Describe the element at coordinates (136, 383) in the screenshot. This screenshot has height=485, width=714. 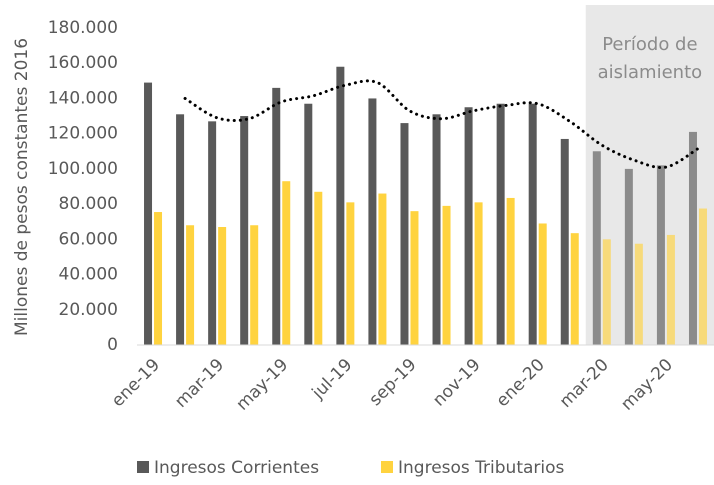
I see `x-tick-label: ene-19` at that location.